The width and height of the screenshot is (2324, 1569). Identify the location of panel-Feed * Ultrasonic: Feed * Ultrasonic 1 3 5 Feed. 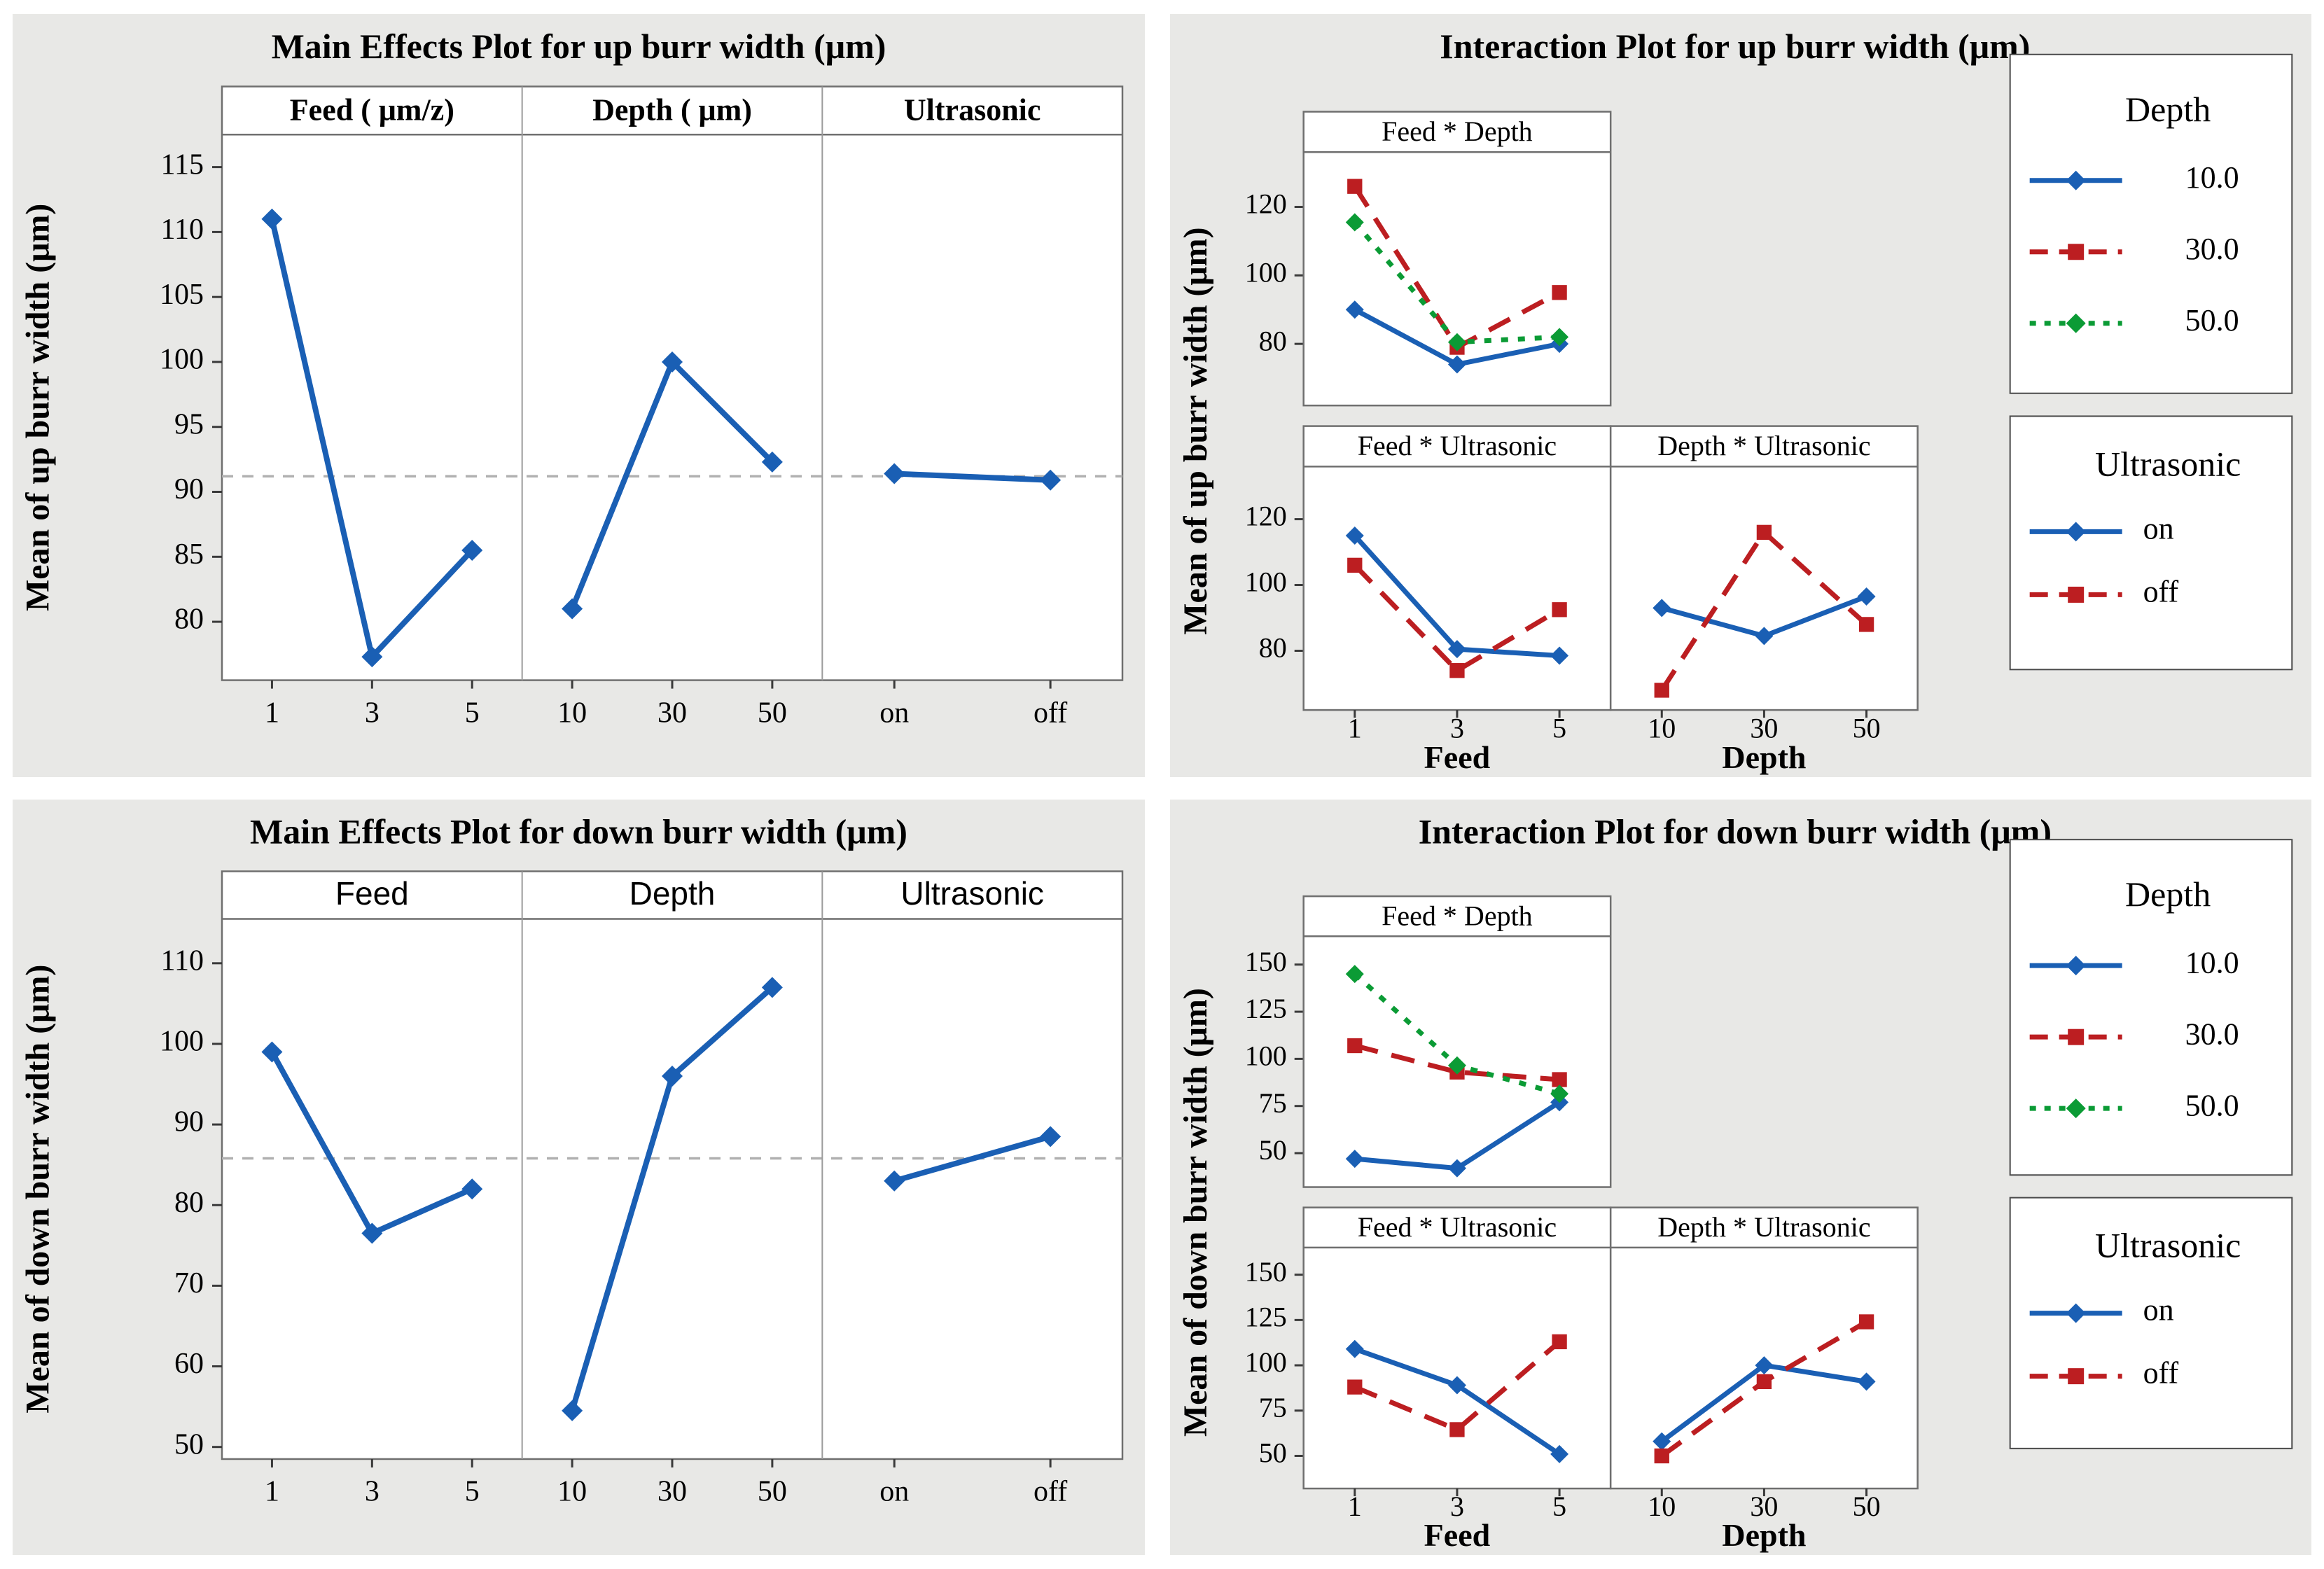
(1457, 600).